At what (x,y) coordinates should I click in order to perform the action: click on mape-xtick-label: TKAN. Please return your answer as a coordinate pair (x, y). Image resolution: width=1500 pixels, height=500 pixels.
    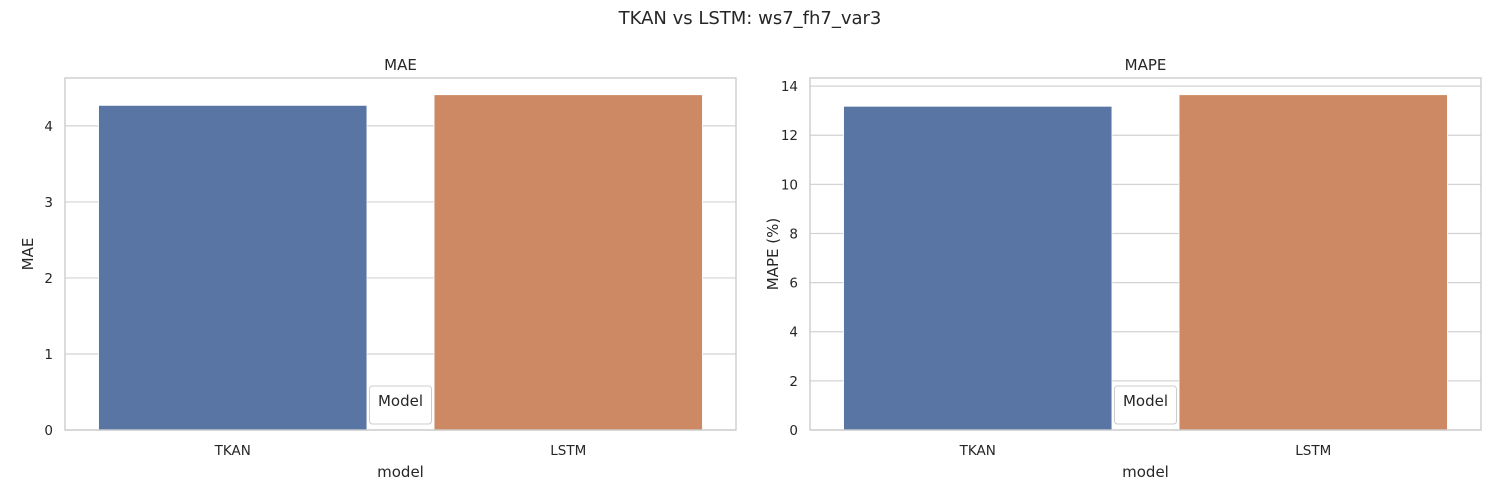
    Looking at the image, I should click on (977, 451).